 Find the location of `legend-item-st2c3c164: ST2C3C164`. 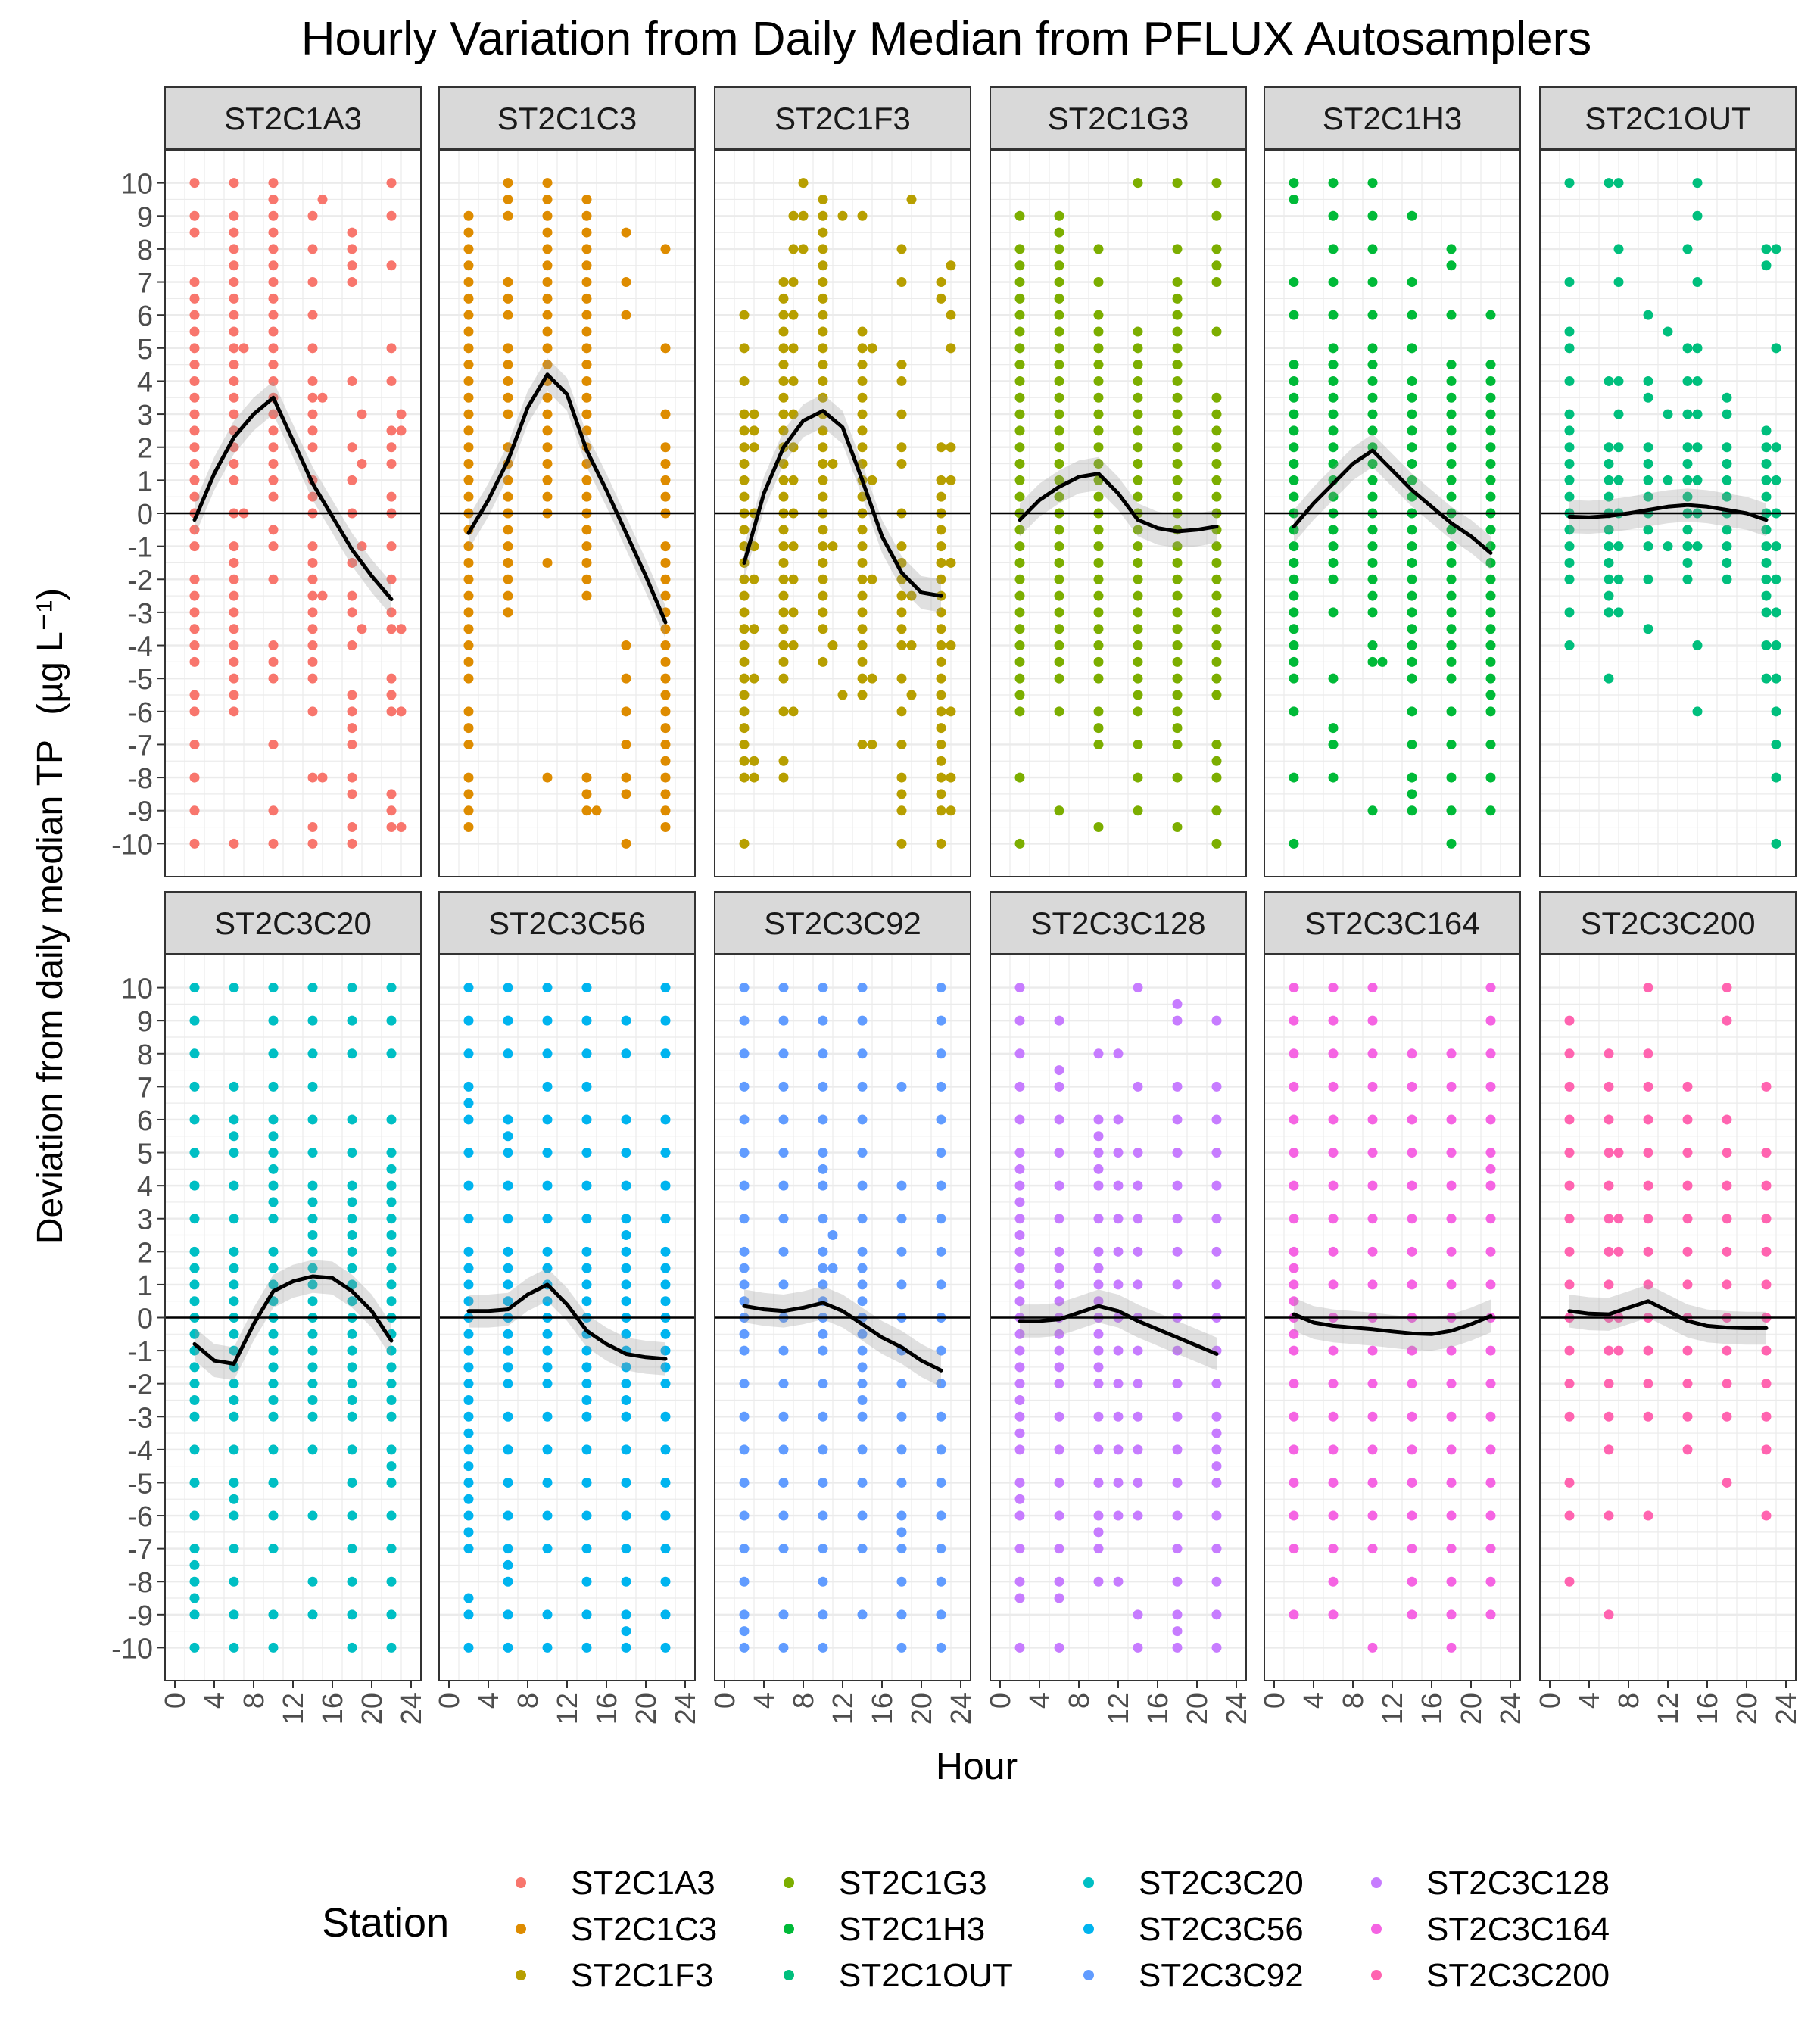

legend-item-st2c3c164: ST2C3C164 is located at coordinates (1490, 1929).